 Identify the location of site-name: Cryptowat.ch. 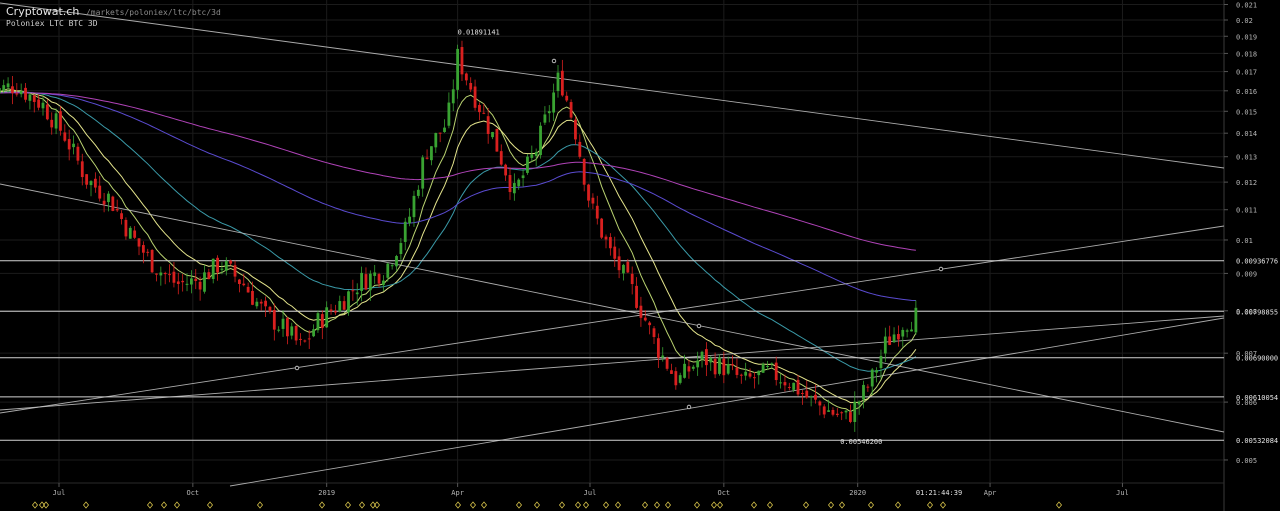
(43, 11).